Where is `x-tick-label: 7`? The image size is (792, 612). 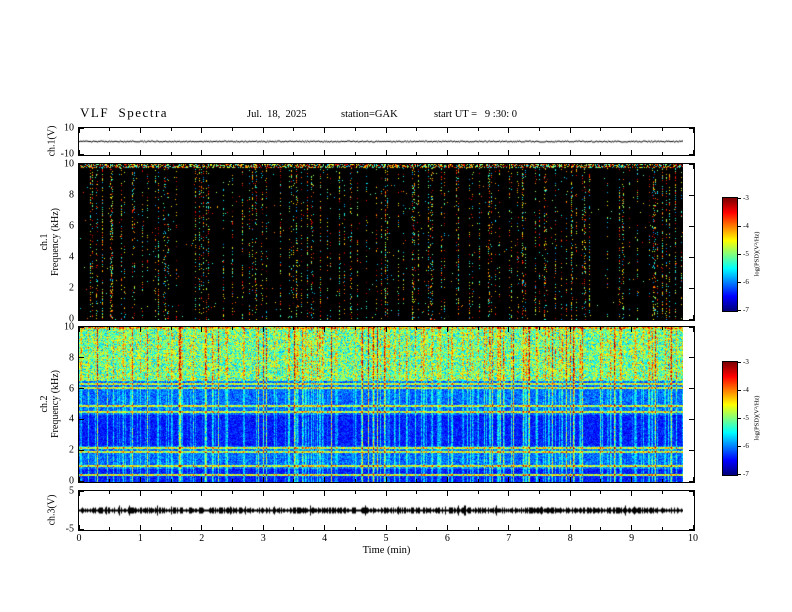 x-tick-label: 7 is located at coordinates (509, 538).